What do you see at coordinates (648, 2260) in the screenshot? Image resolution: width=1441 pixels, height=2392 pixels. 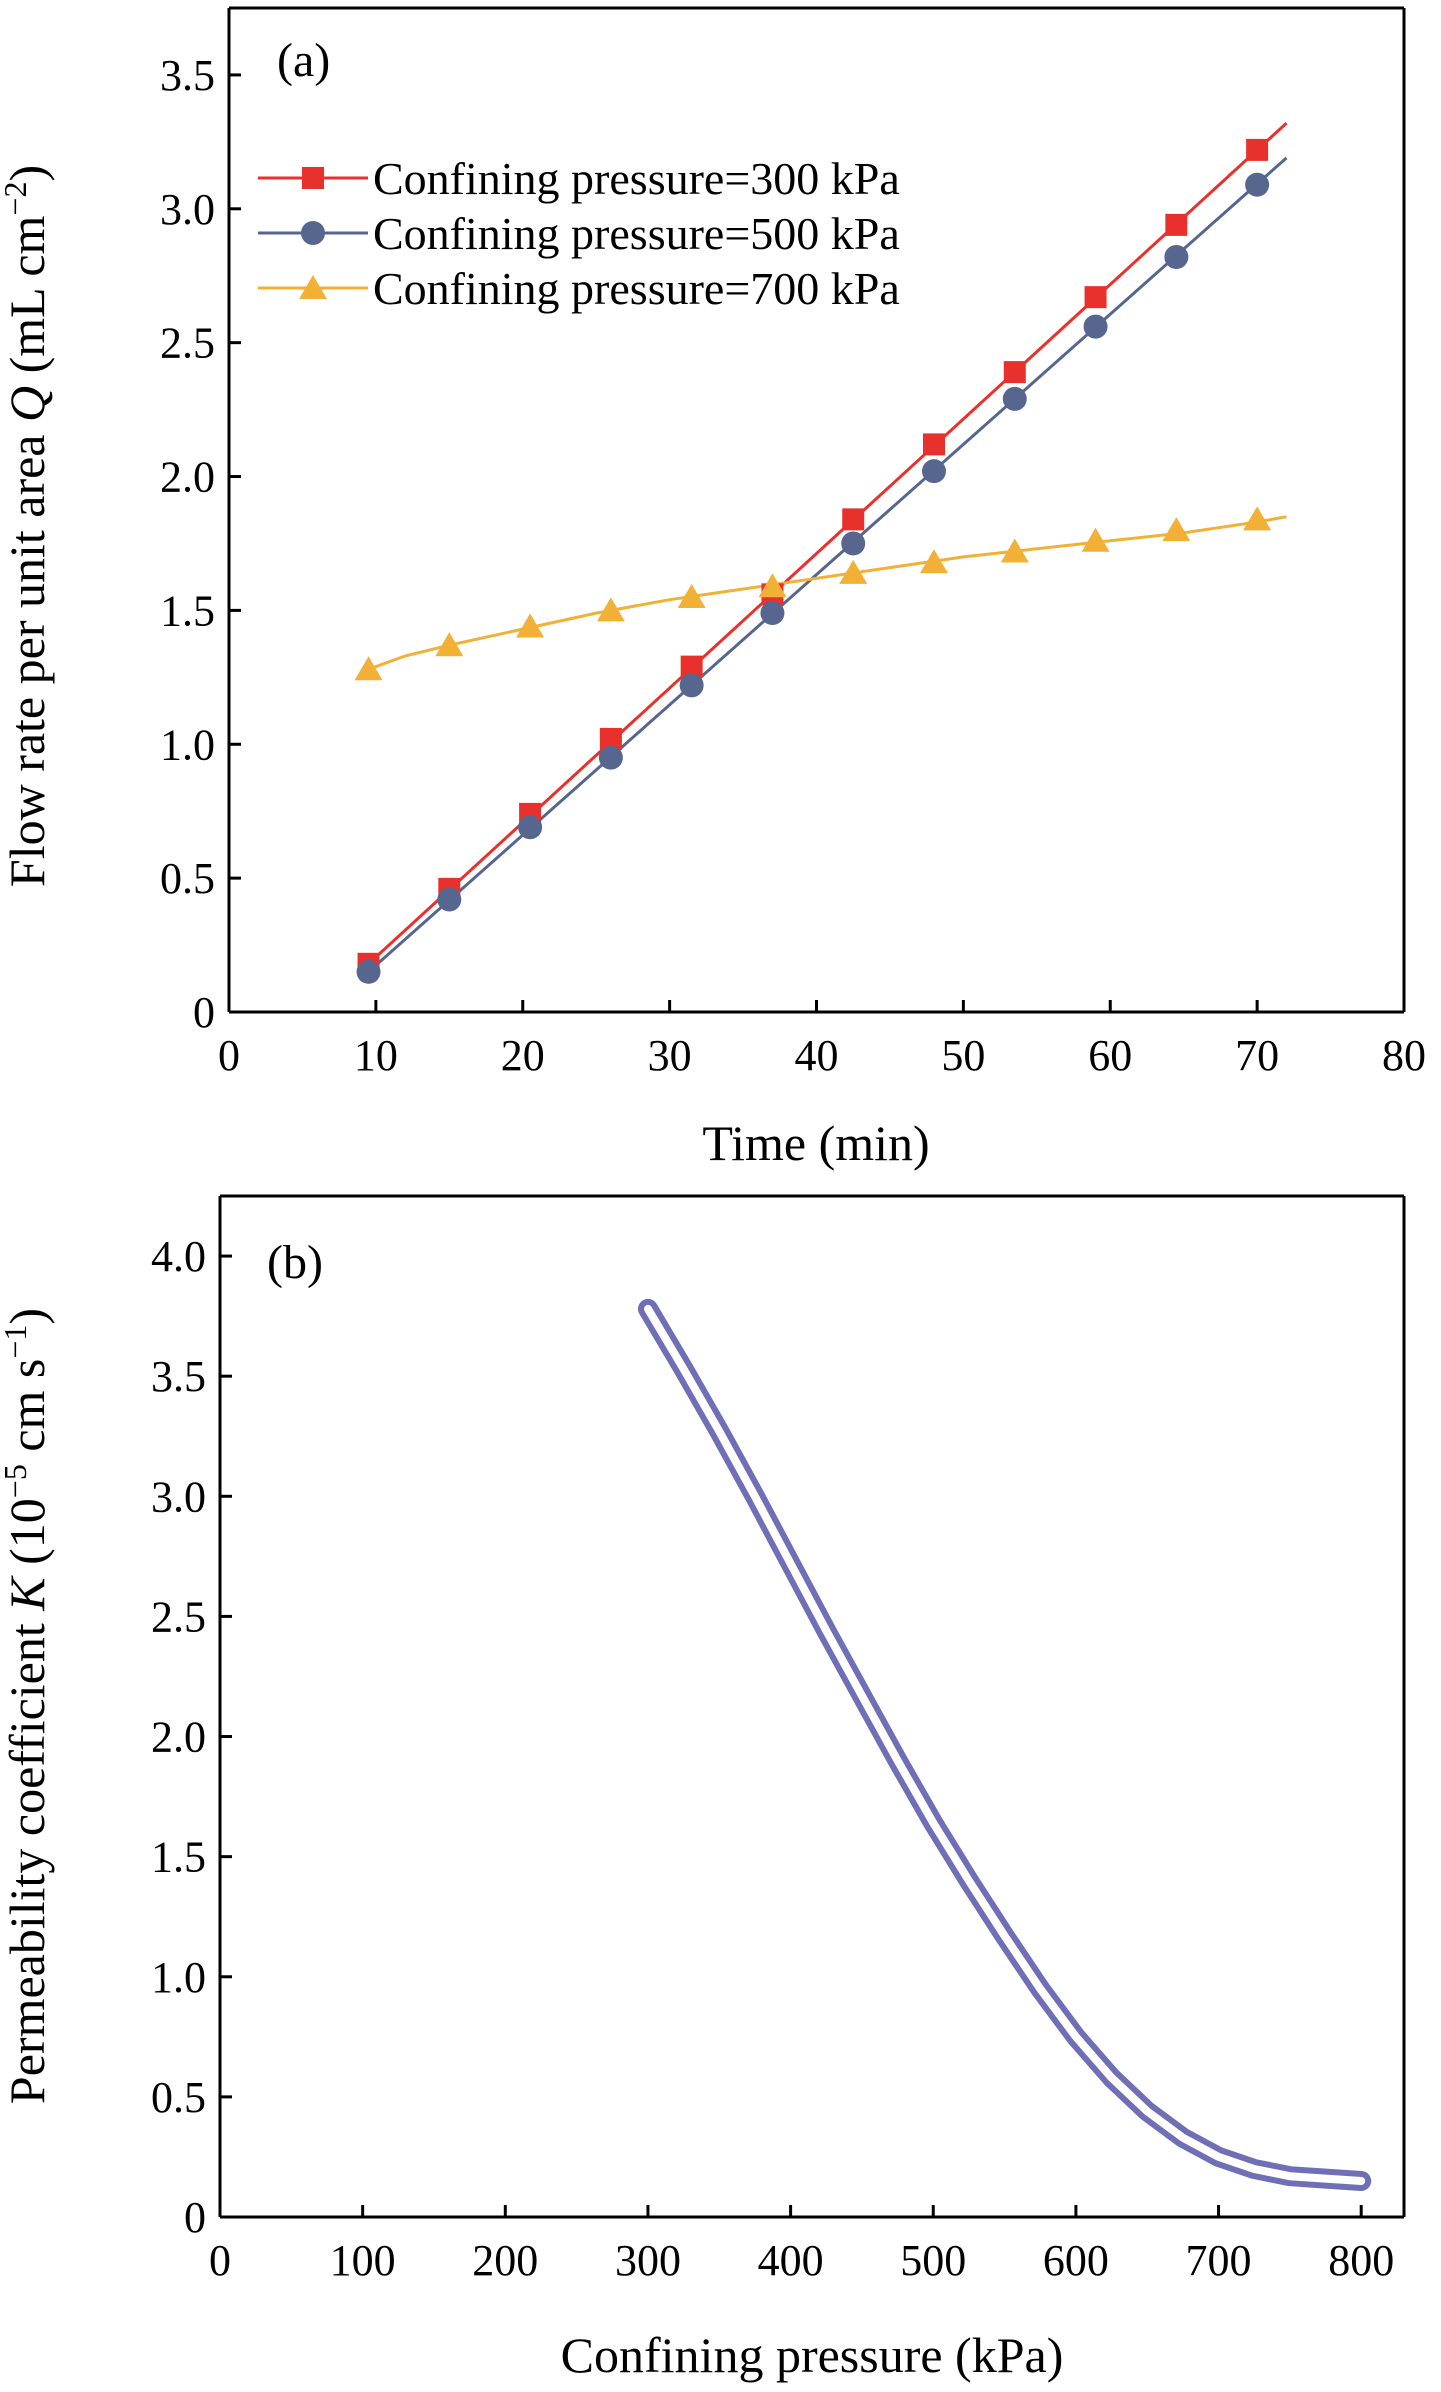 I see `x-tick-label: 300` at bounding box center [648, 2260].